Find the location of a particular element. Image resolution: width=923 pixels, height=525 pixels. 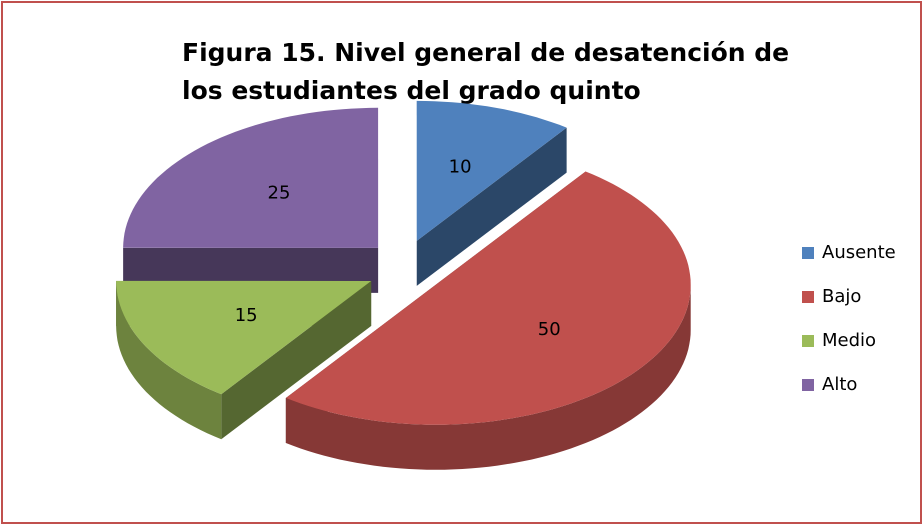

data-label: 10 is located at coordinates (460, 167).